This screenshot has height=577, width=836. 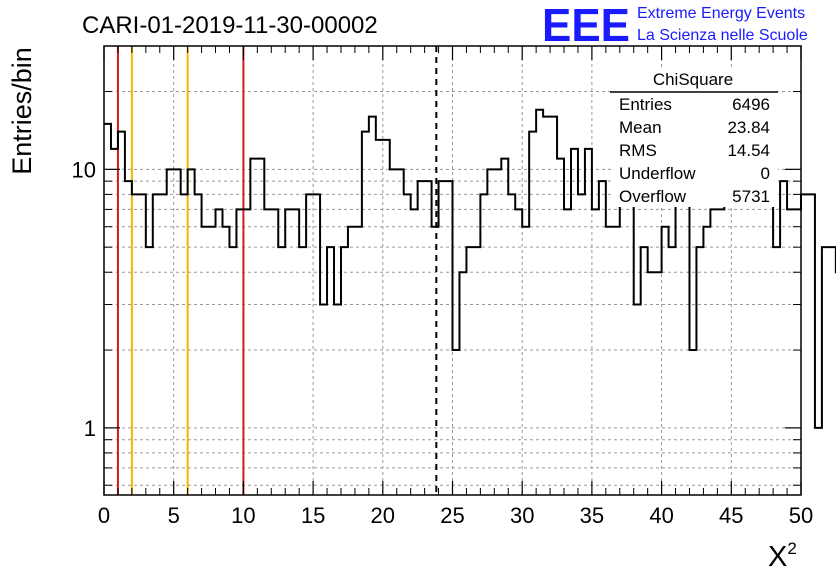 What do you see at coordinates (748, 150) in the screenshot?
I see `stats-value: 14.54` at bounding box center [748, 150].